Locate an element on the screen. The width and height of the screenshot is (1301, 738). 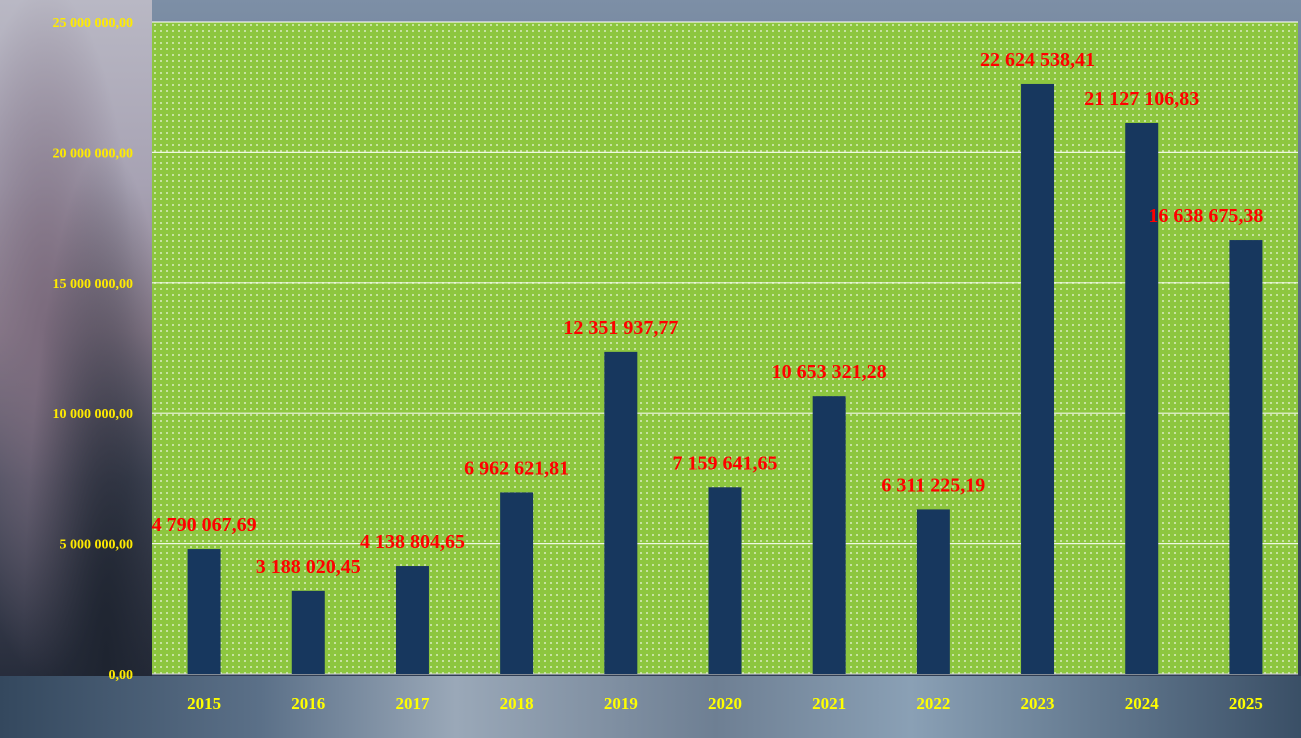
data-label: 12 351 937,77 is located at coordinates (620, 328).